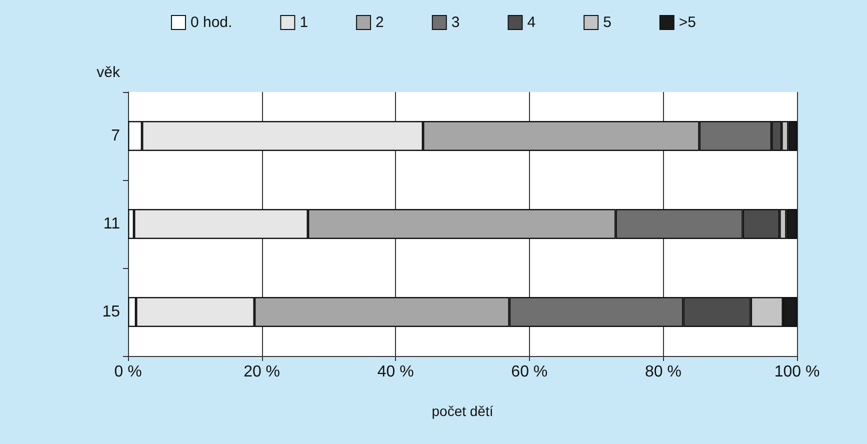 Image resolution: width=867 pixels, height=444 pixels. Describe the element at coordinates (463, 411) in the screenshot. I see `x-axis-title: počet dětí` at that location.